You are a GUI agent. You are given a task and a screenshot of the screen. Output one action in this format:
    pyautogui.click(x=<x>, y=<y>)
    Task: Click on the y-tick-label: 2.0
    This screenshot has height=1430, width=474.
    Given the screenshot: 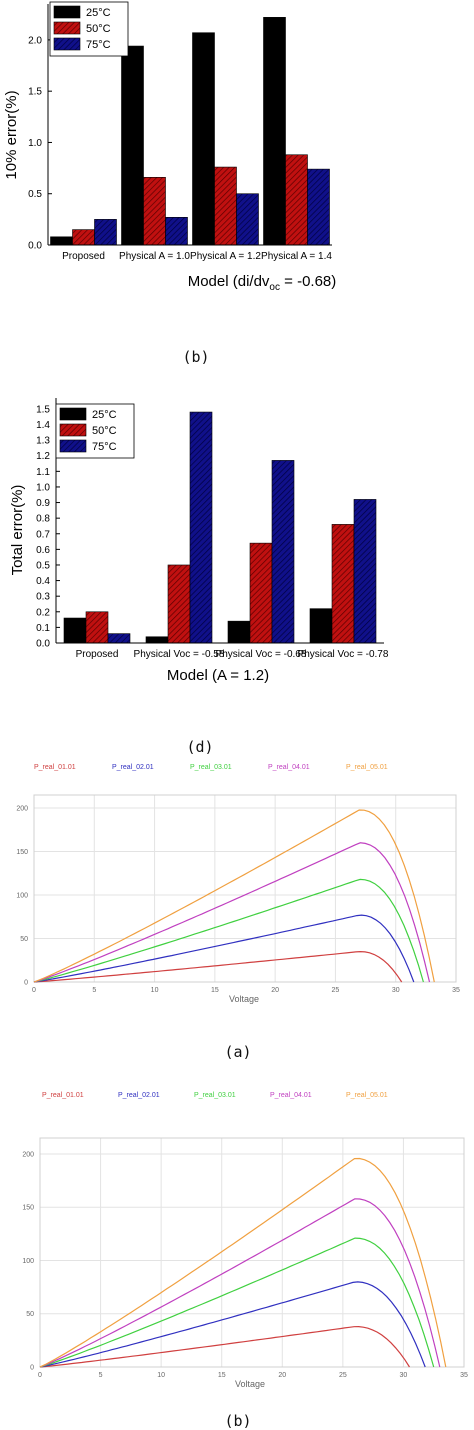 What is the action you would take?
    pyautogui.click(x=35, y=40)
    